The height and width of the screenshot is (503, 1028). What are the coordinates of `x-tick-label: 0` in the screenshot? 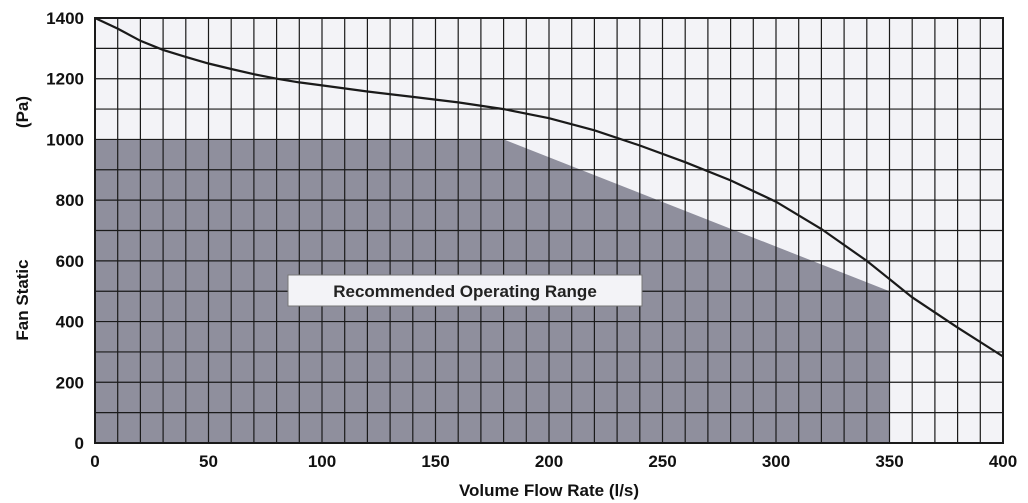 It's located at (94, 461).